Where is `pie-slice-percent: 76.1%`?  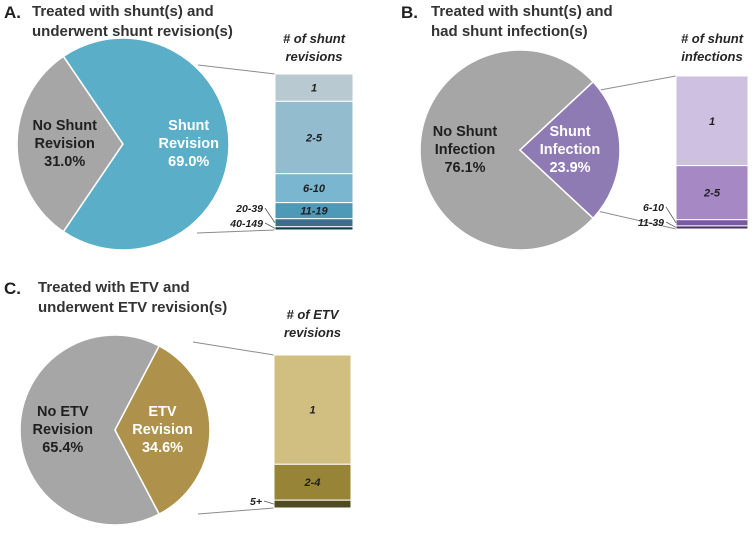 pie-slice-percent: 76.1% is located at coordinates (464, 168).